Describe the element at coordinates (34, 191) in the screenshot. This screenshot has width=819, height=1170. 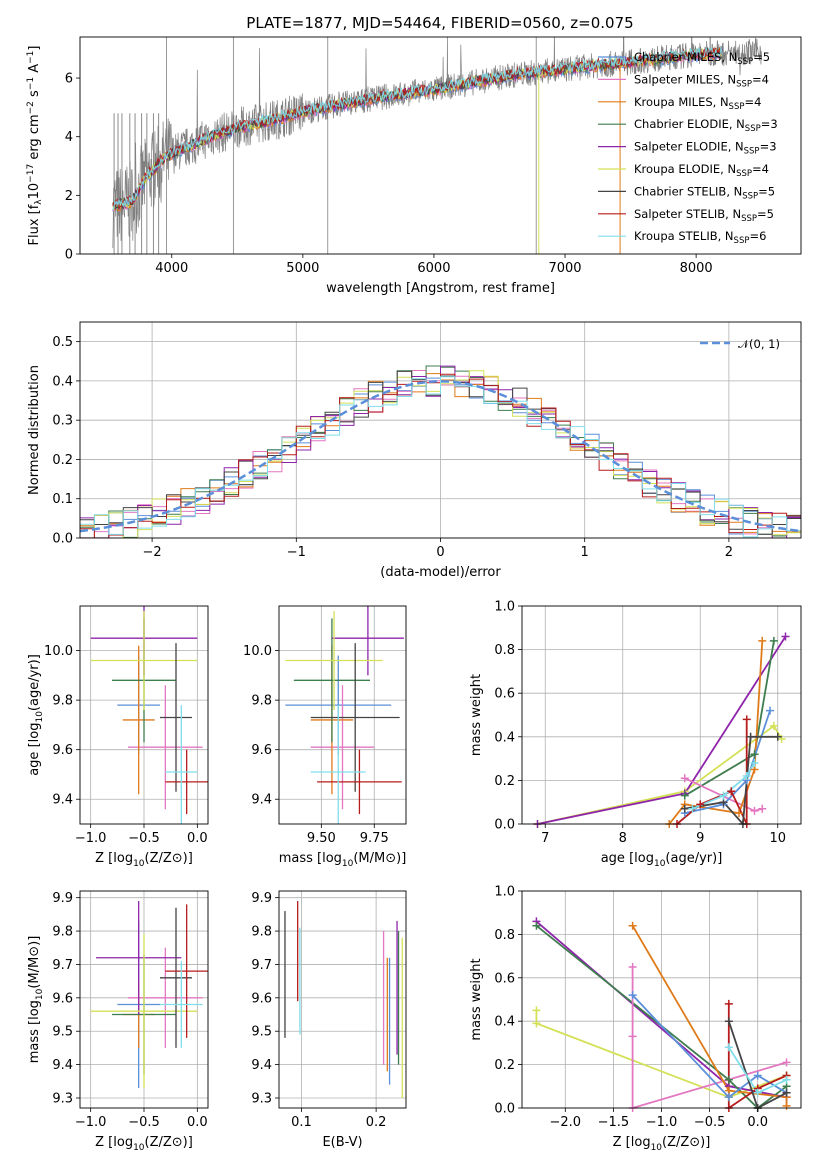
I see `y-label-part: 10` at that location.